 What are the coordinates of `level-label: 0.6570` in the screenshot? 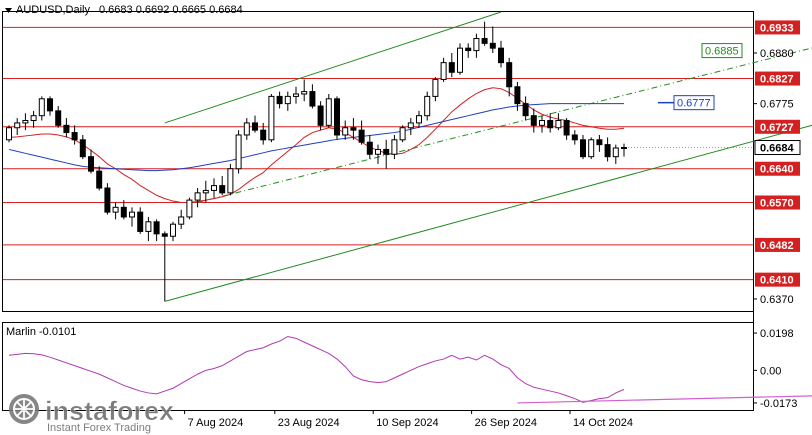 It's located at (777, 203).